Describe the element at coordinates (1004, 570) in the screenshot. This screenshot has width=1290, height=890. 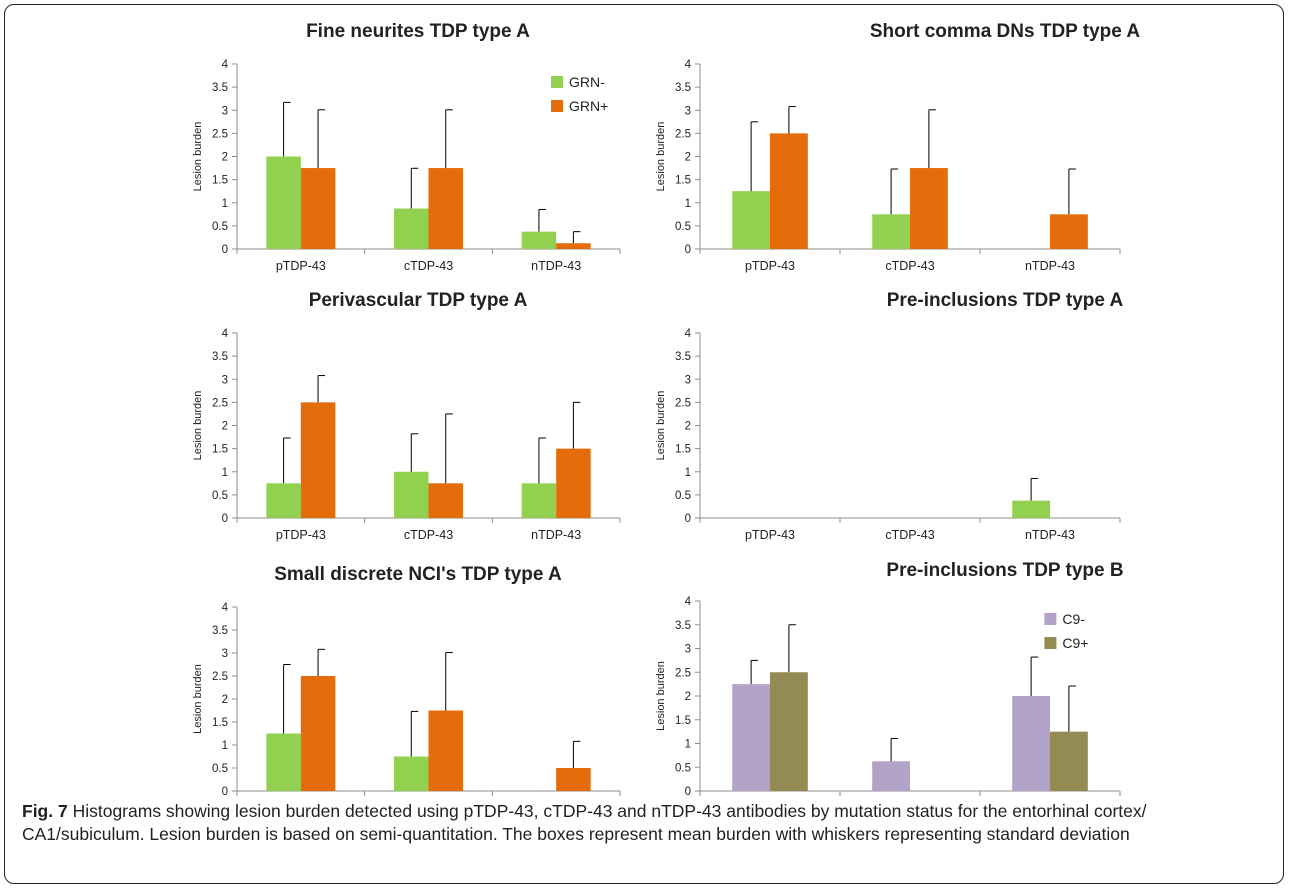
I see `chart-title: Pre-inclusions TDP type B` at that location.